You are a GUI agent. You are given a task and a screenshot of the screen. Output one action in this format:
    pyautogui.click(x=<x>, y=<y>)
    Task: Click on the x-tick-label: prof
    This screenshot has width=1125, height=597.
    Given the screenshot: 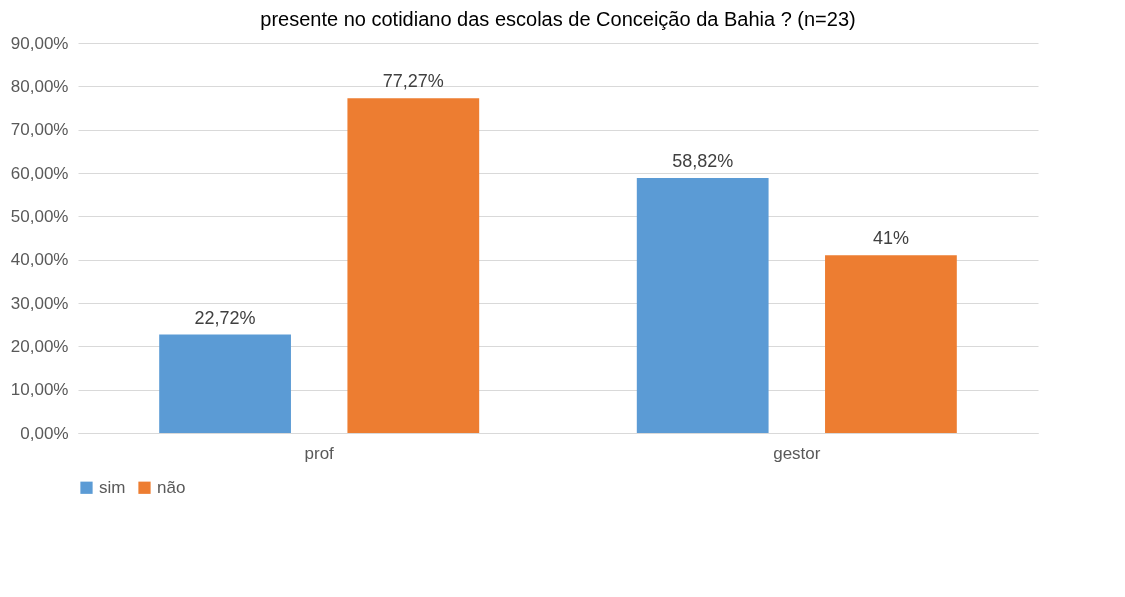 What is the action you would take?
    pyautogui.click(x=319, y=453)
    